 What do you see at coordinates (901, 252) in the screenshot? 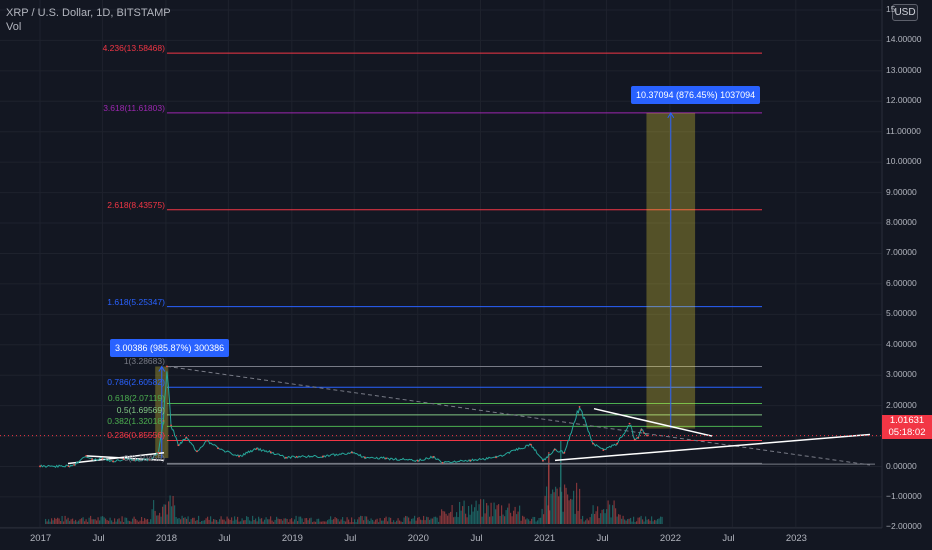
I see `y-tick-label: 7.00000` at bounding box center [901, 252].